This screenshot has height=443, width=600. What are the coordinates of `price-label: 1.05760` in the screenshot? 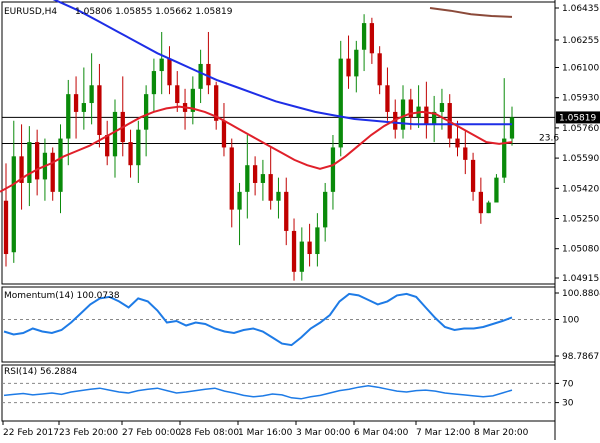 It's located at (580, 129).